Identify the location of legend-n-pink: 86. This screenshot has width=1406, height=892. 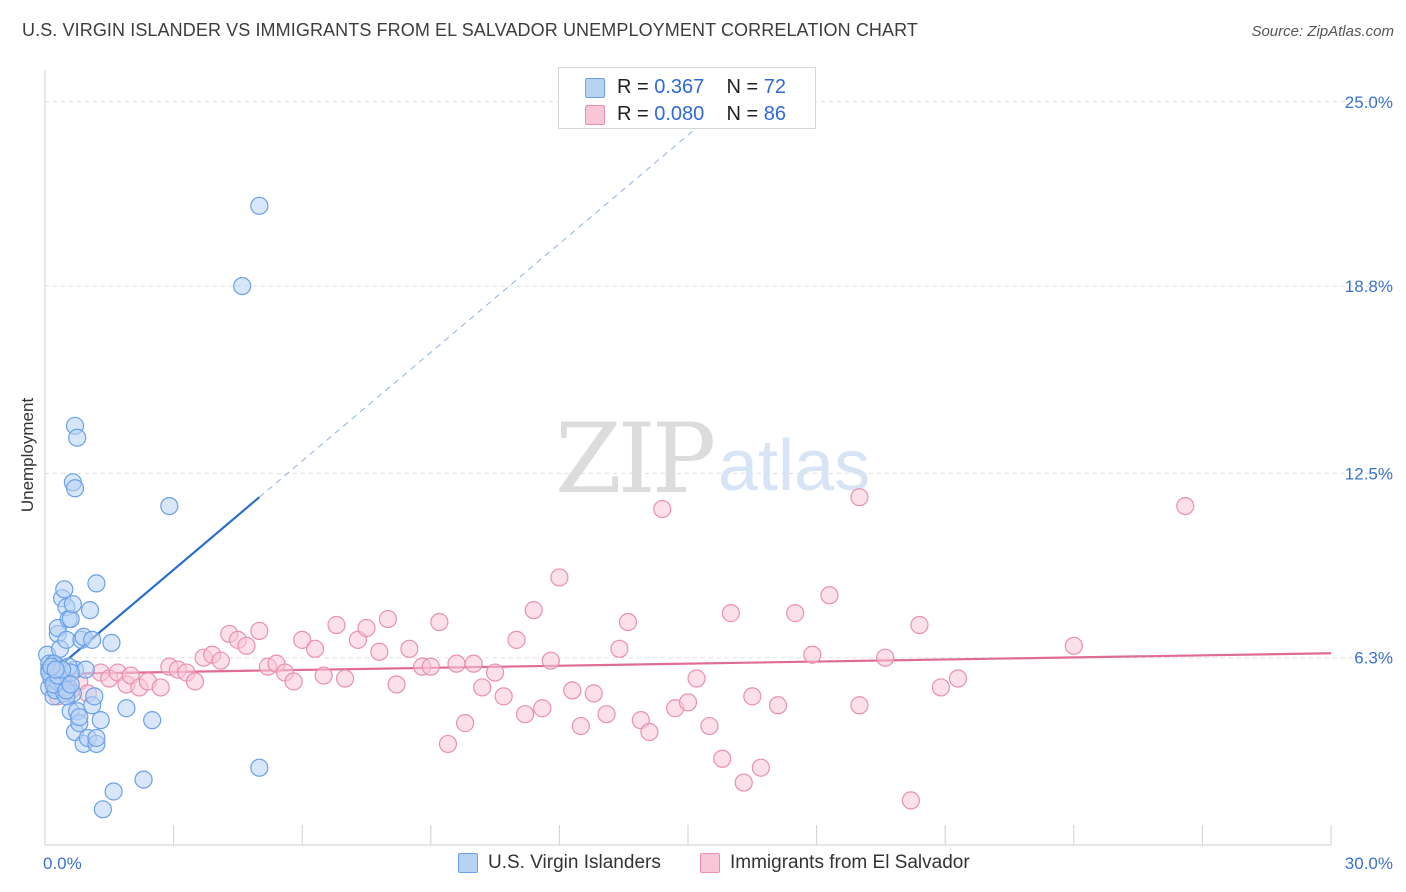
(775, 114).